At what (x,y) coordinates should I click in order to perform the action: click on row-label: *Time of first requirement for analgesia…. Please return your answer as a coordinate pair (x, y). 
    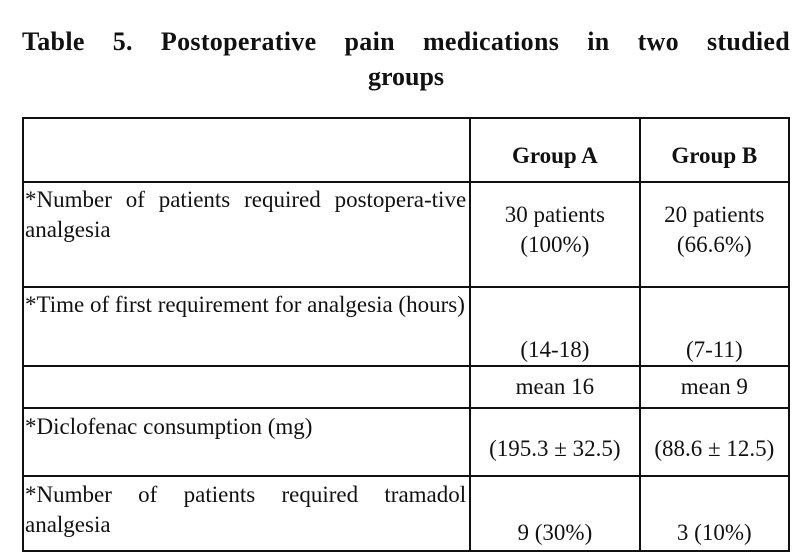
    Looking at the image, I should click on (246, 326).